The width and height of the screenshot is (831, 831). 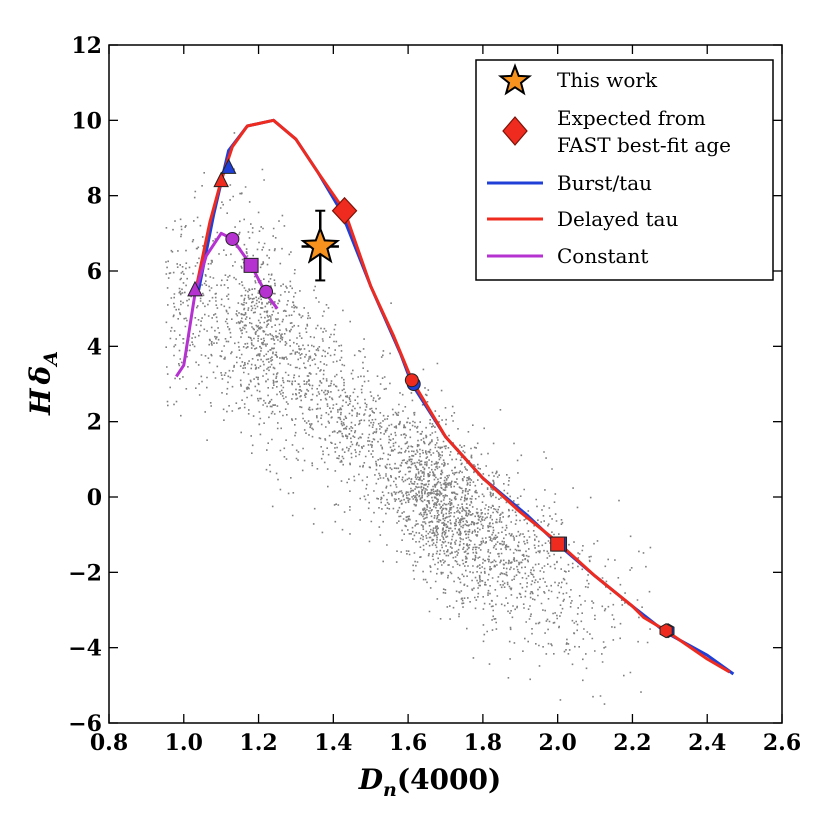 What do you see at coordinates (644, 145) in the screenshot?
I see `legend-label-expected-line2: FAST best-fit age` at bounding box center [644, 145].